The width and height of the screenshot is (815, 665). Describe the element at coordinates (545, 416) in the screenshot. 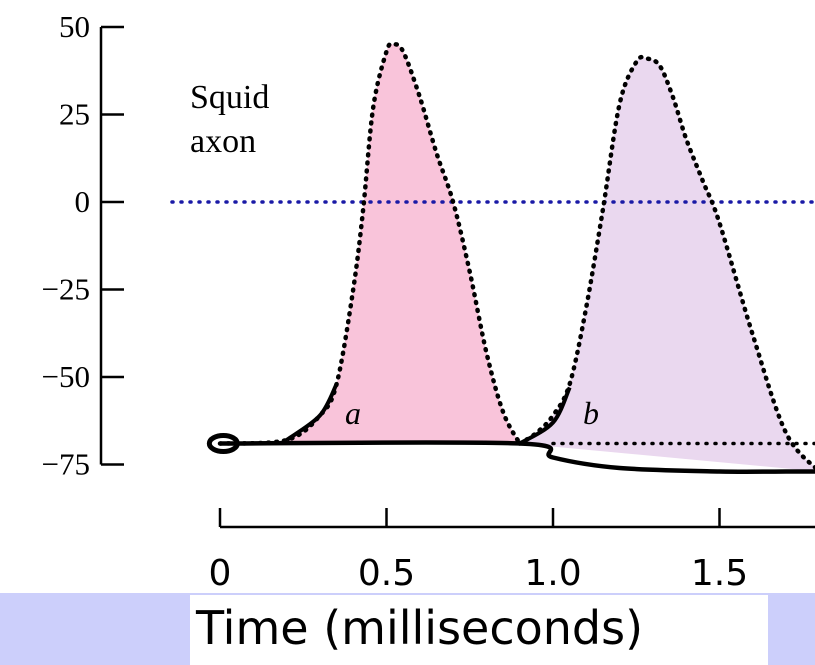

I see `onset-solid-b` at that location.